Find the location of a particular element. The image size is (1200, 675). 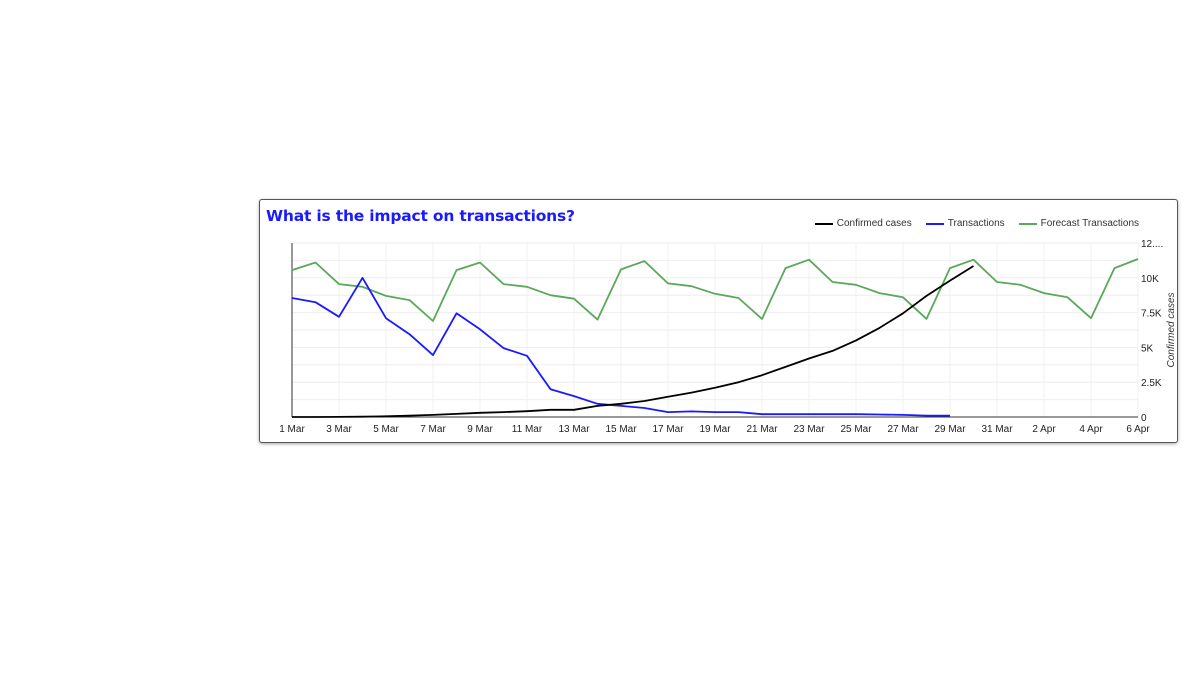

x-tick-label: 1 Mar is located at coordinates (292, 429).